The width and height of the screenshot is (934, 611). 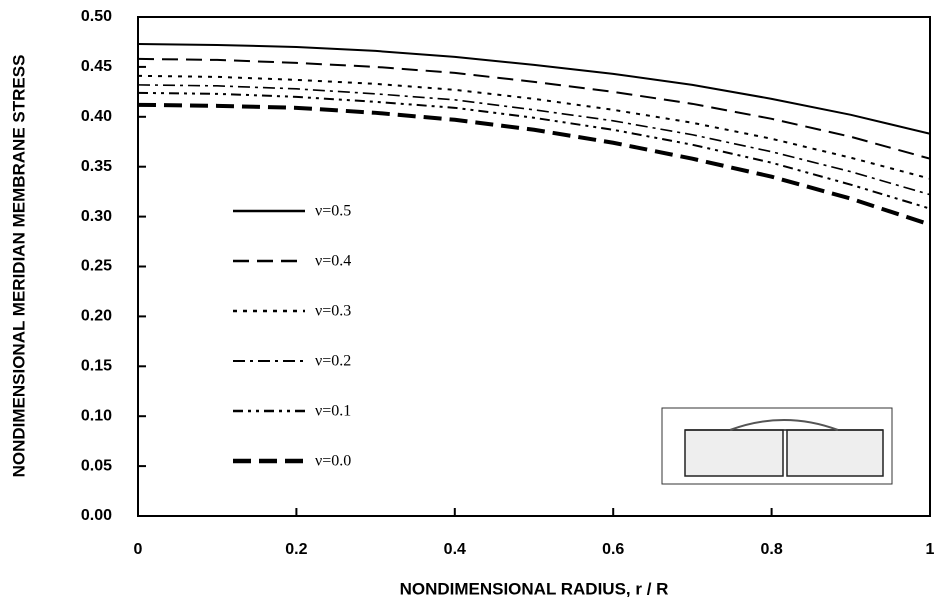 I want to click on legend-label: ν=0.4, so click(x=333, y=261).